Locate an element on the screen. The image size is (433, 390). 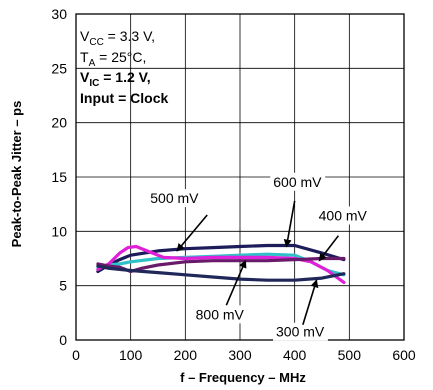
condition-vcc: VCC = 3.3 V, is located at coordinates (117, 38).